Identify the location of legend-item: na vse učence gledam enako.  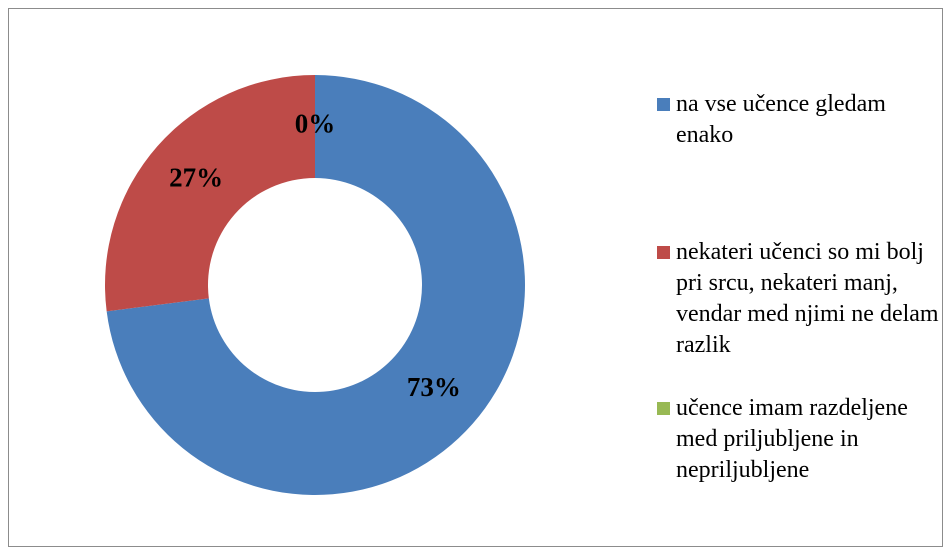
(799, 120).